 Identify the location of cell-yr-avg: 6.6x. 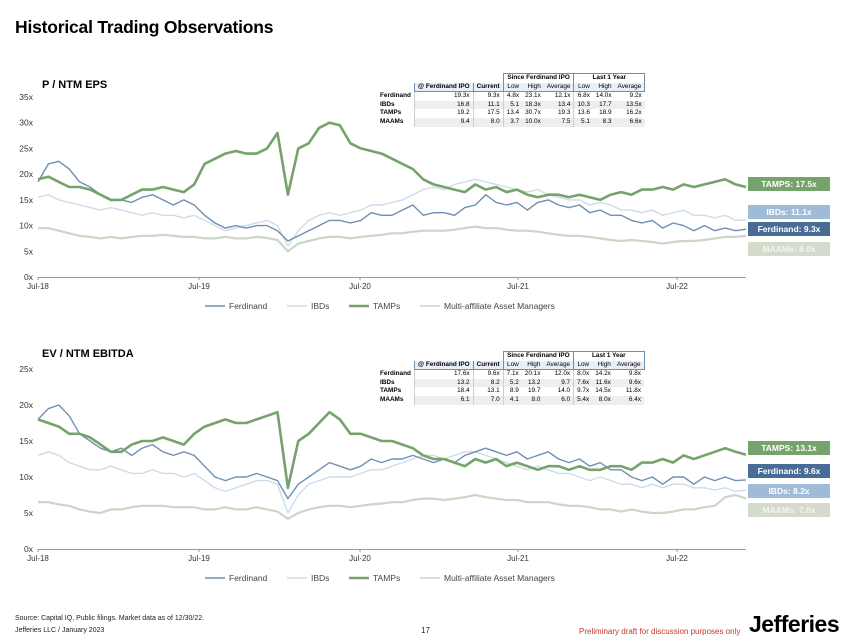
(629, 122).